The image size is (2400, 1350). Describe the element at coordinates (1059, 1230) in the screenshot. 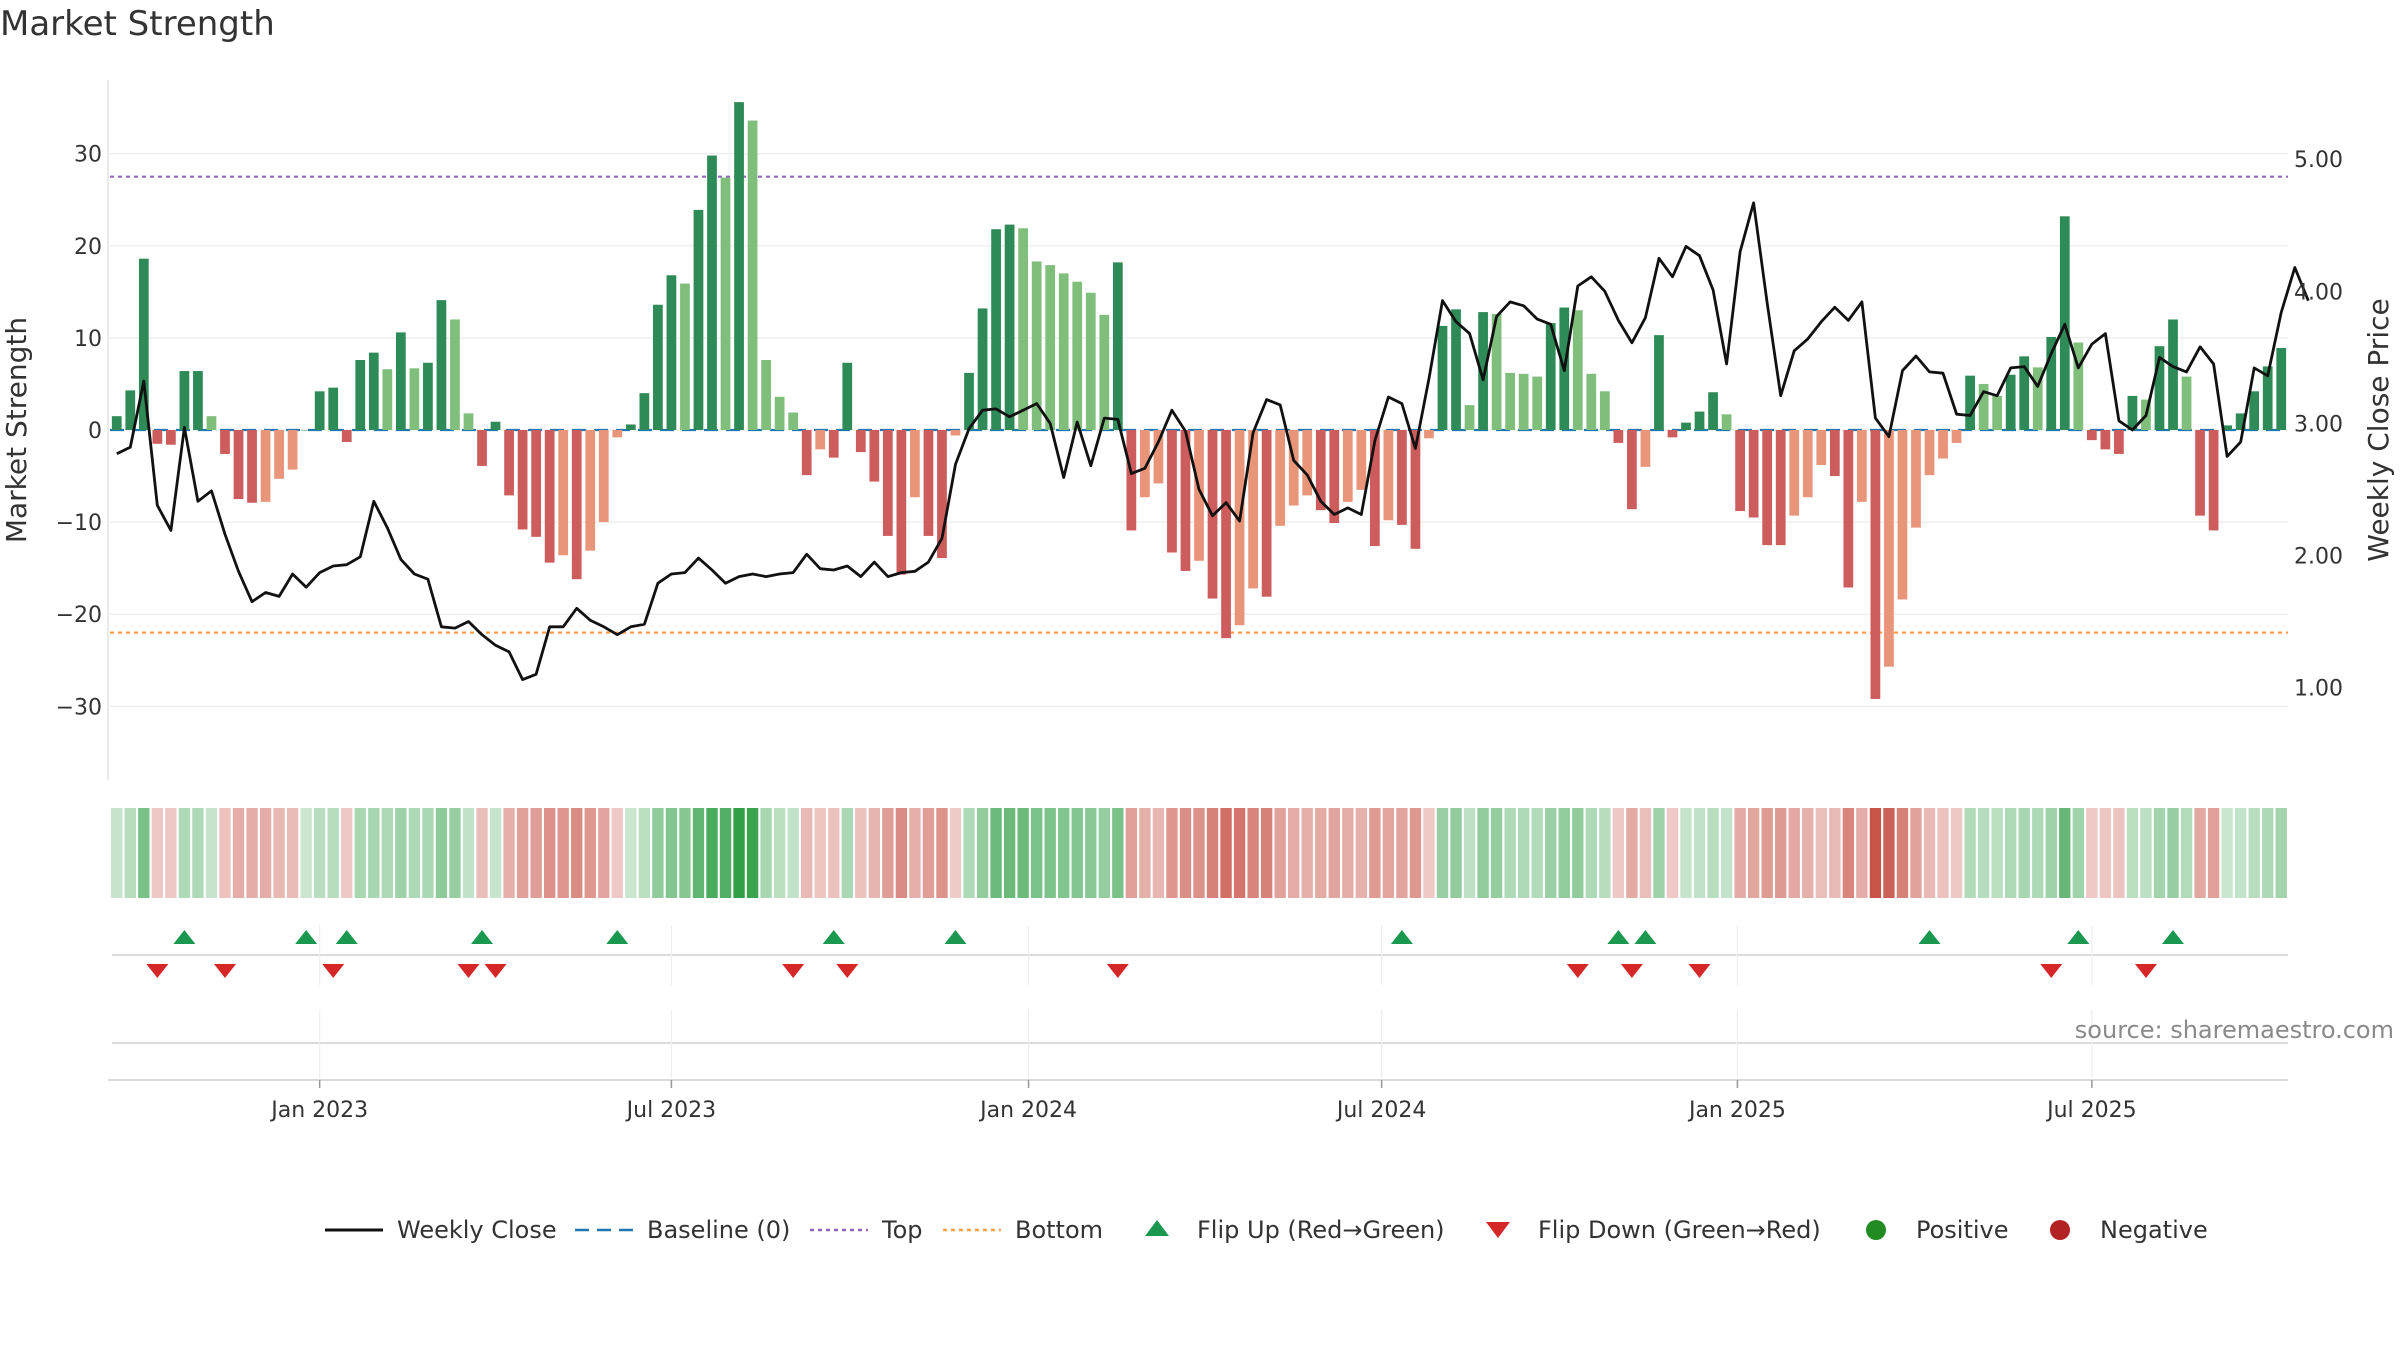

I see `legend-label: Bottom` at that location.